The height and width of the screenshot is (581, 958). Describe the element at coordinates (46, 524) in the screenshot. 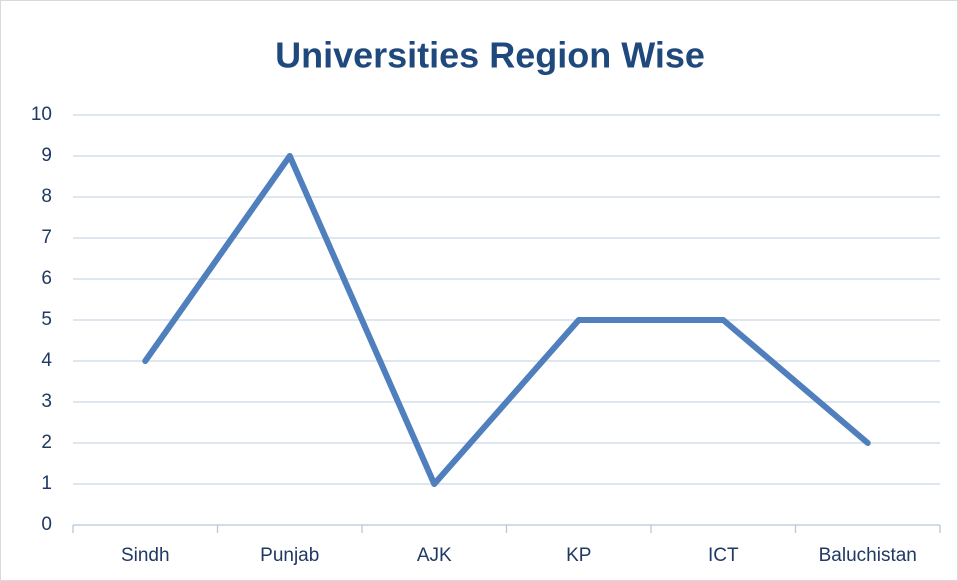

I see `y-tick-label: 0` at that location.